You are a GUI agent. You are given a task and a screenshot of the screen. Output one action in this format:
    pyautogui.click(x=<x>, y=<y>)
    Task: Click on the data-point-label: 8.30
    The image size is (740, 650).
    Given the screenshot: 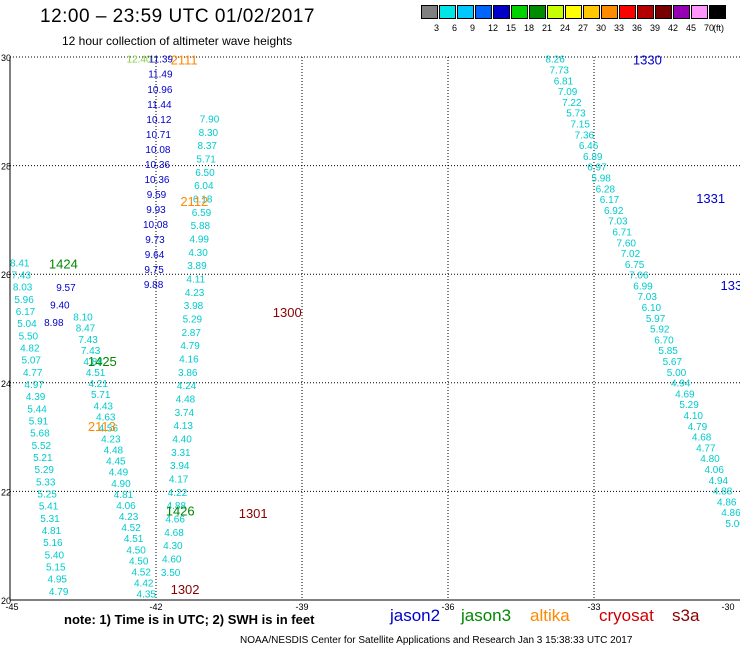 What is the action you would take?
    pyautogui.click(x=209, y=133)
    